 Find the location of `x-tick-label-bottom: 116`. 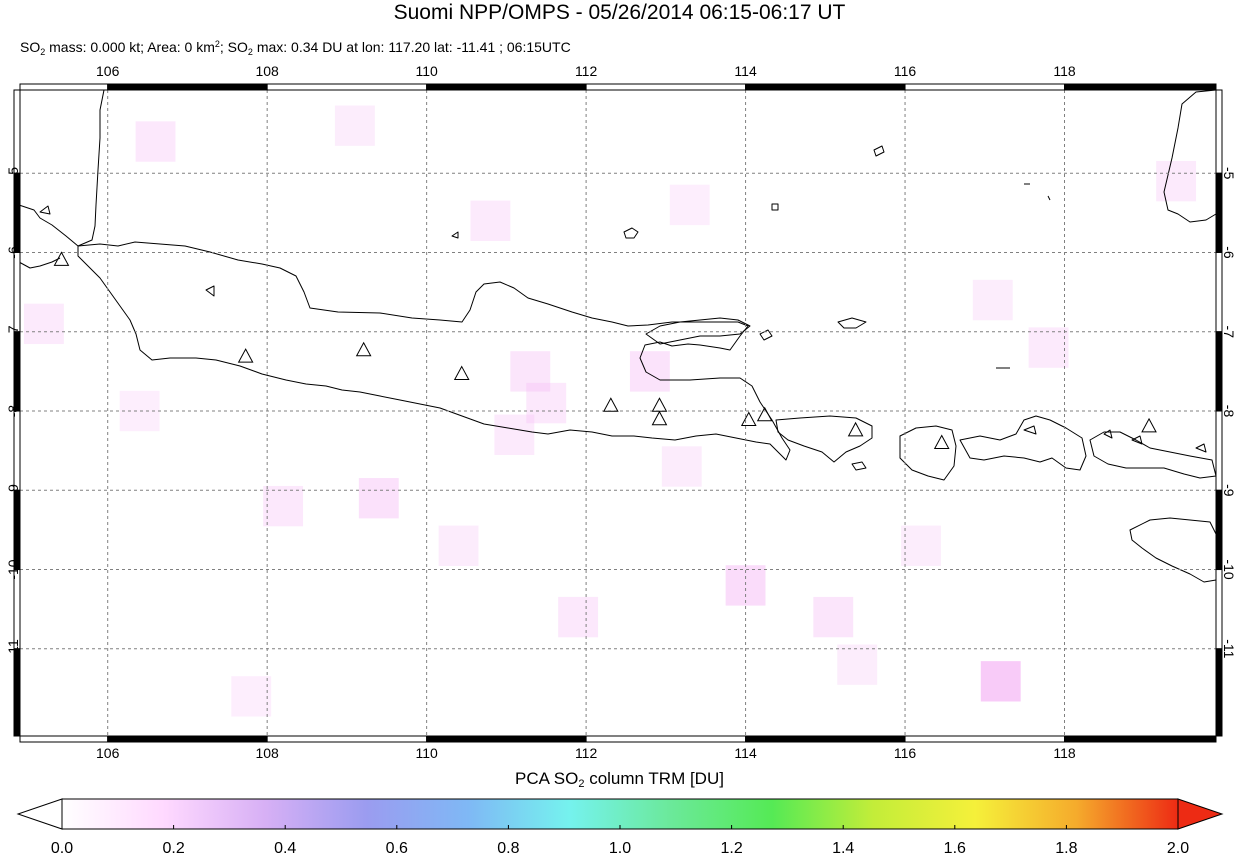

x-tick-label-bottom: 116 is located at coordinates (905, 752).